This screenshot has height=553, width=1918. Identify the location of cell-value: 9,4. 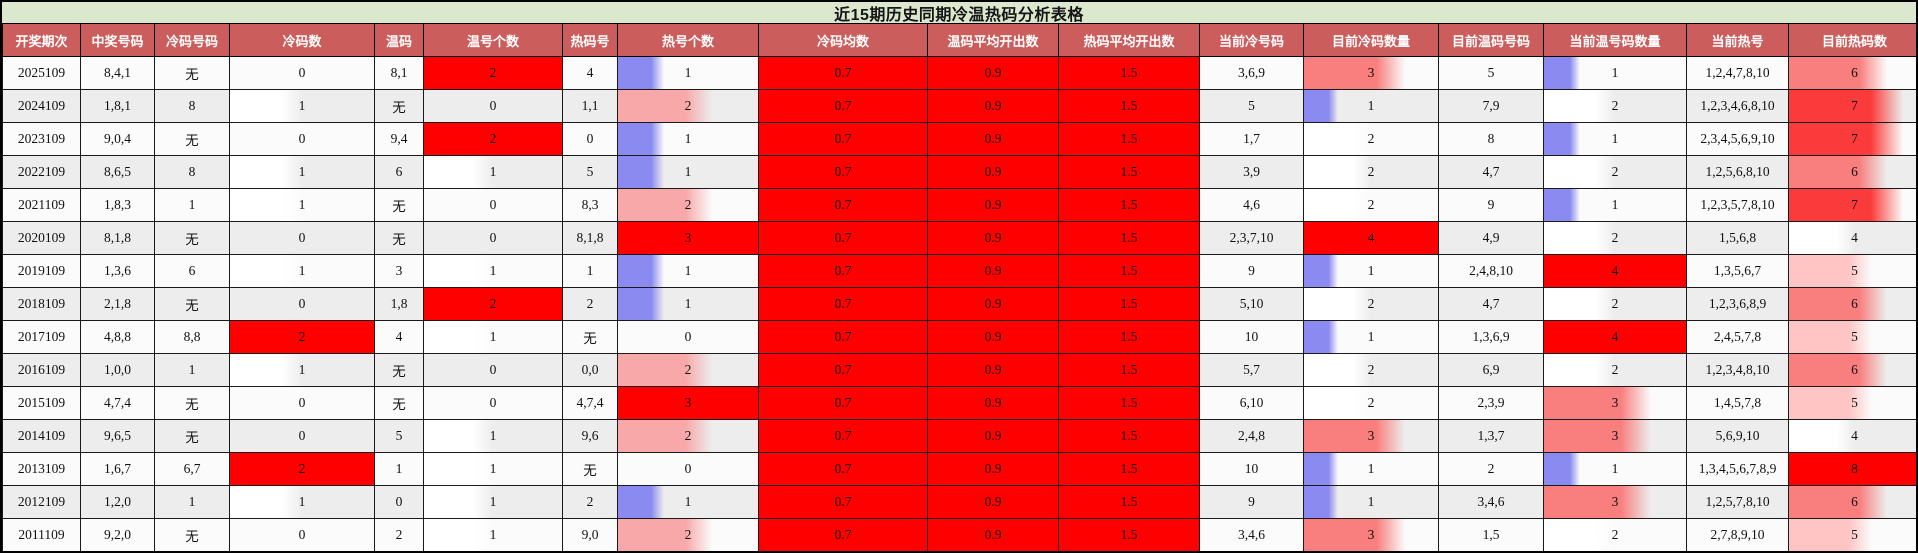
(399, 138).